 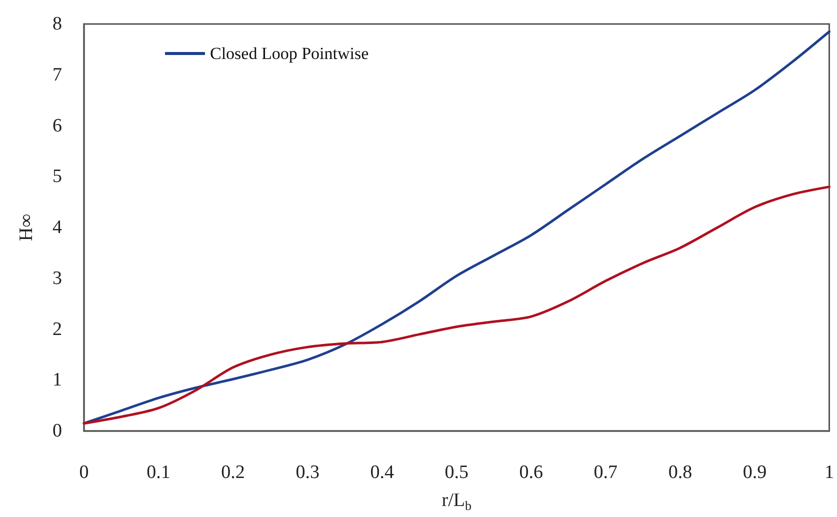 I want to click on y-tick-label: 0, so click(x=57, y=431).